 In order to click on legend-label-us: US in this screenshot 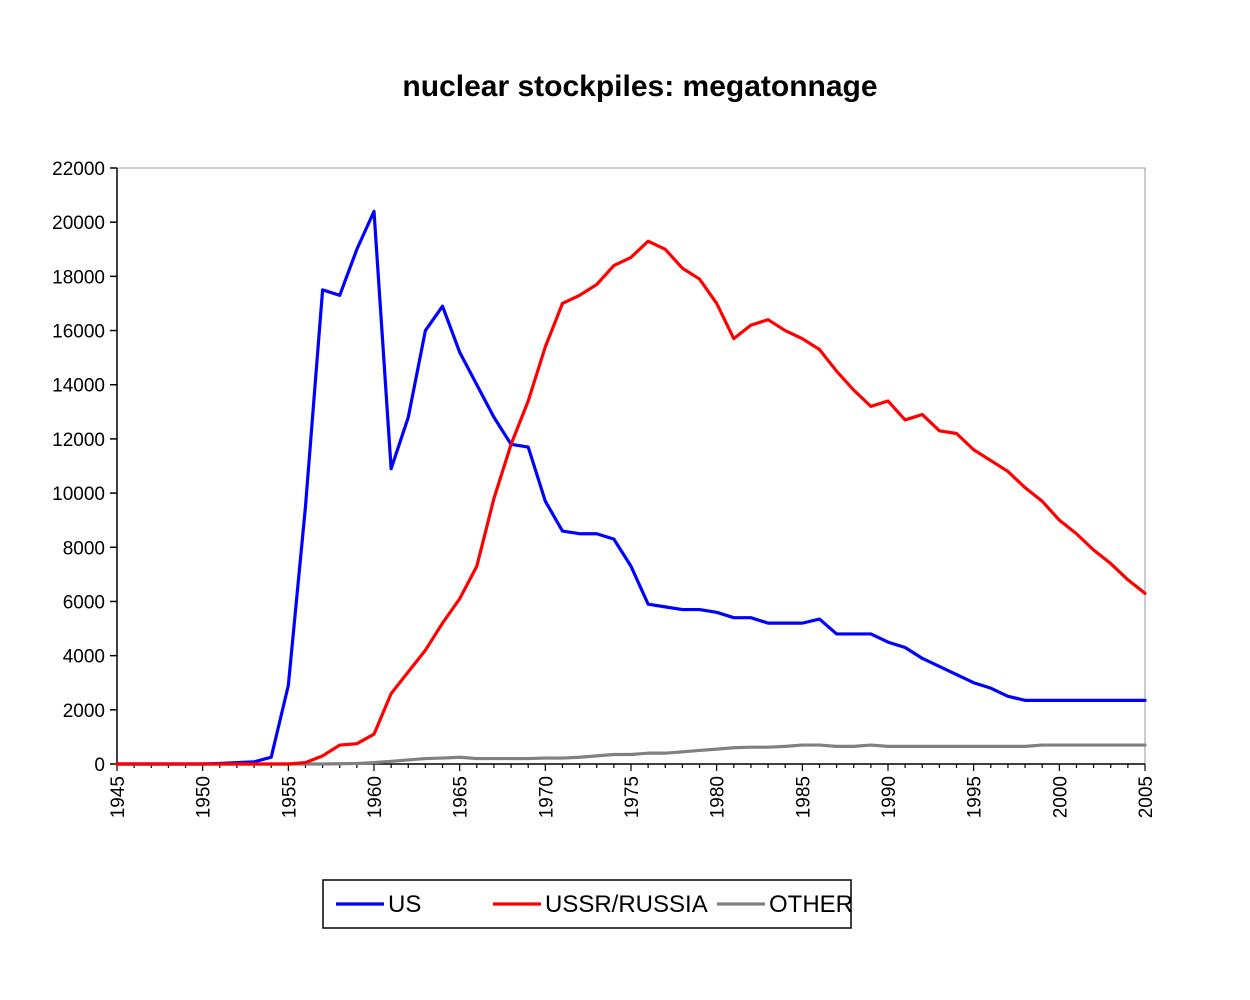, I will do `click(404, 904)`.